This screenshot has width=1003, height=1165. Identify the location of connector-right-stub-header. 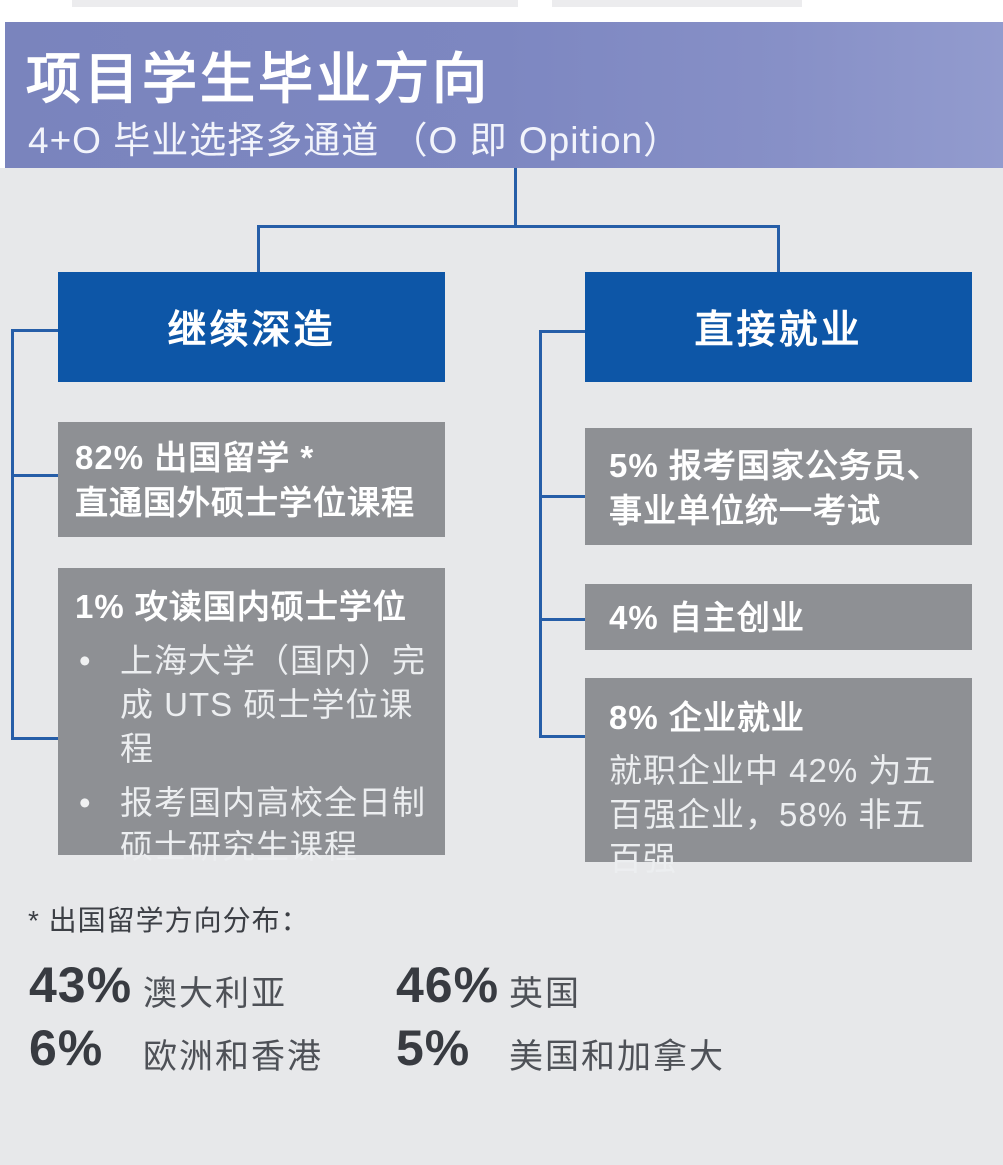
(562, 331).